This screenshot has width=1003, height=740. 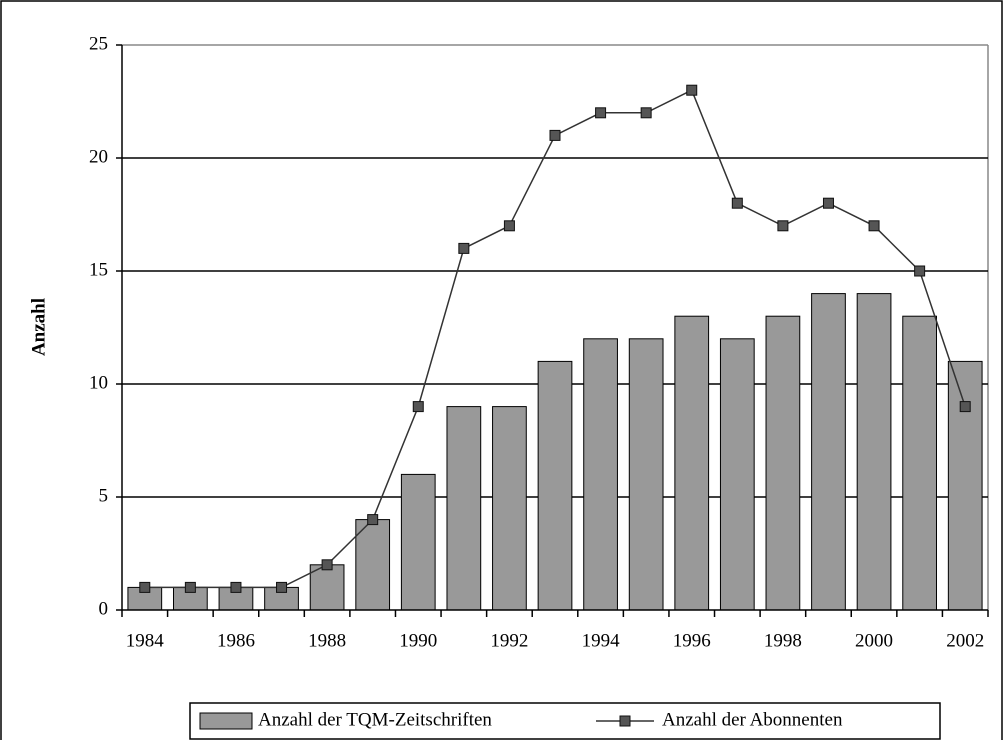 I want to click on y-tick-label: 20, so click(x=98, y=156).